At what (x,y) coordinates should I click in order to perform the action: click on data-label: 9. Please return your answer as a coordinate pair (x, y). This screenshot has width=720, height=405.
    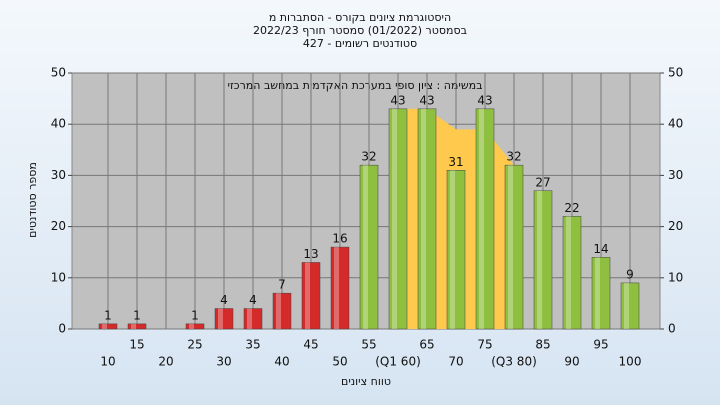
    Looking at the image, I should click on (630, 274).